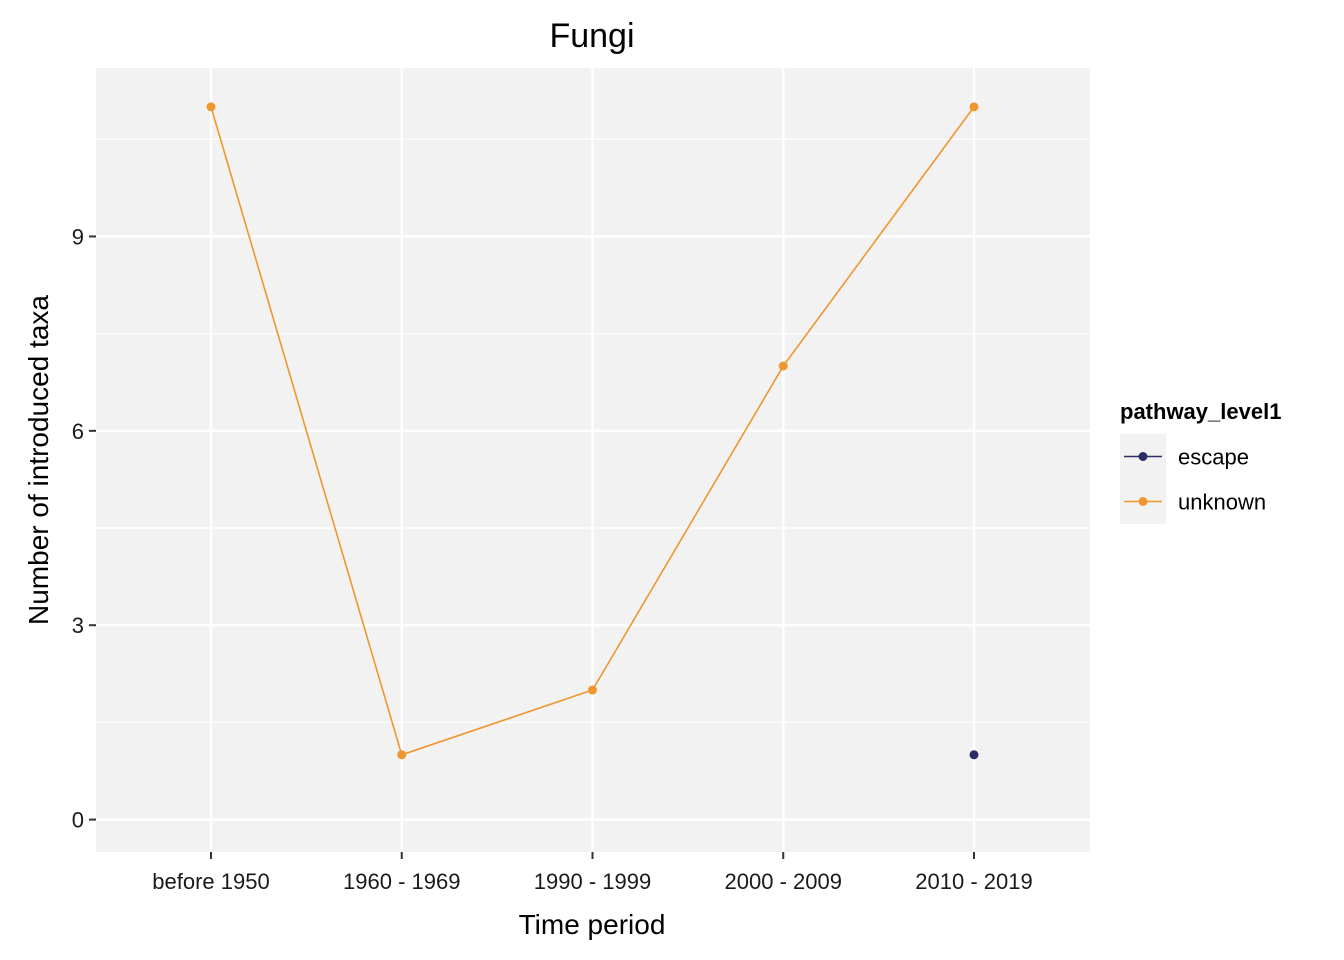 The image size is (1344, 960). Describe the element at coordinates (78, 625) in the screenshot. I see `y-tick-label: 3` at that location.